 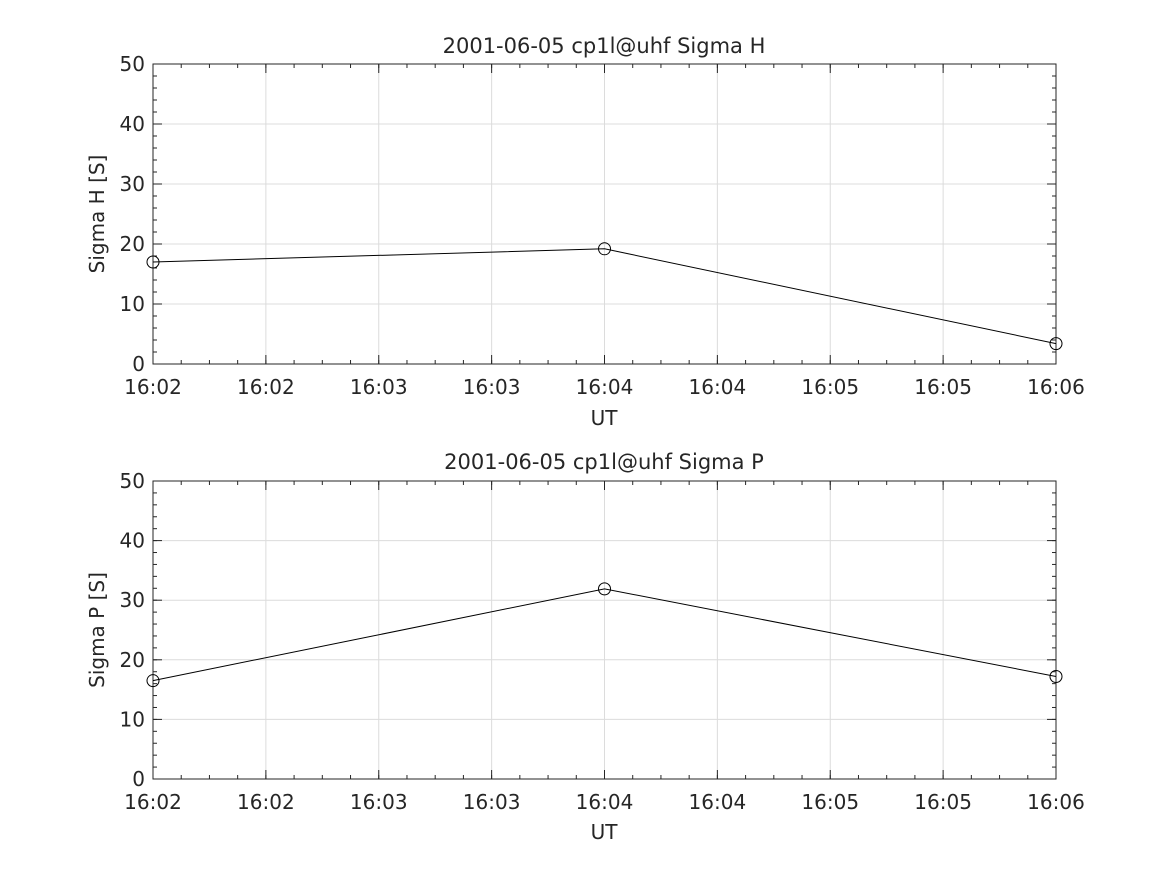 I want to click on y-axis-label: Sigma H [S], so click(x=97, y=214).